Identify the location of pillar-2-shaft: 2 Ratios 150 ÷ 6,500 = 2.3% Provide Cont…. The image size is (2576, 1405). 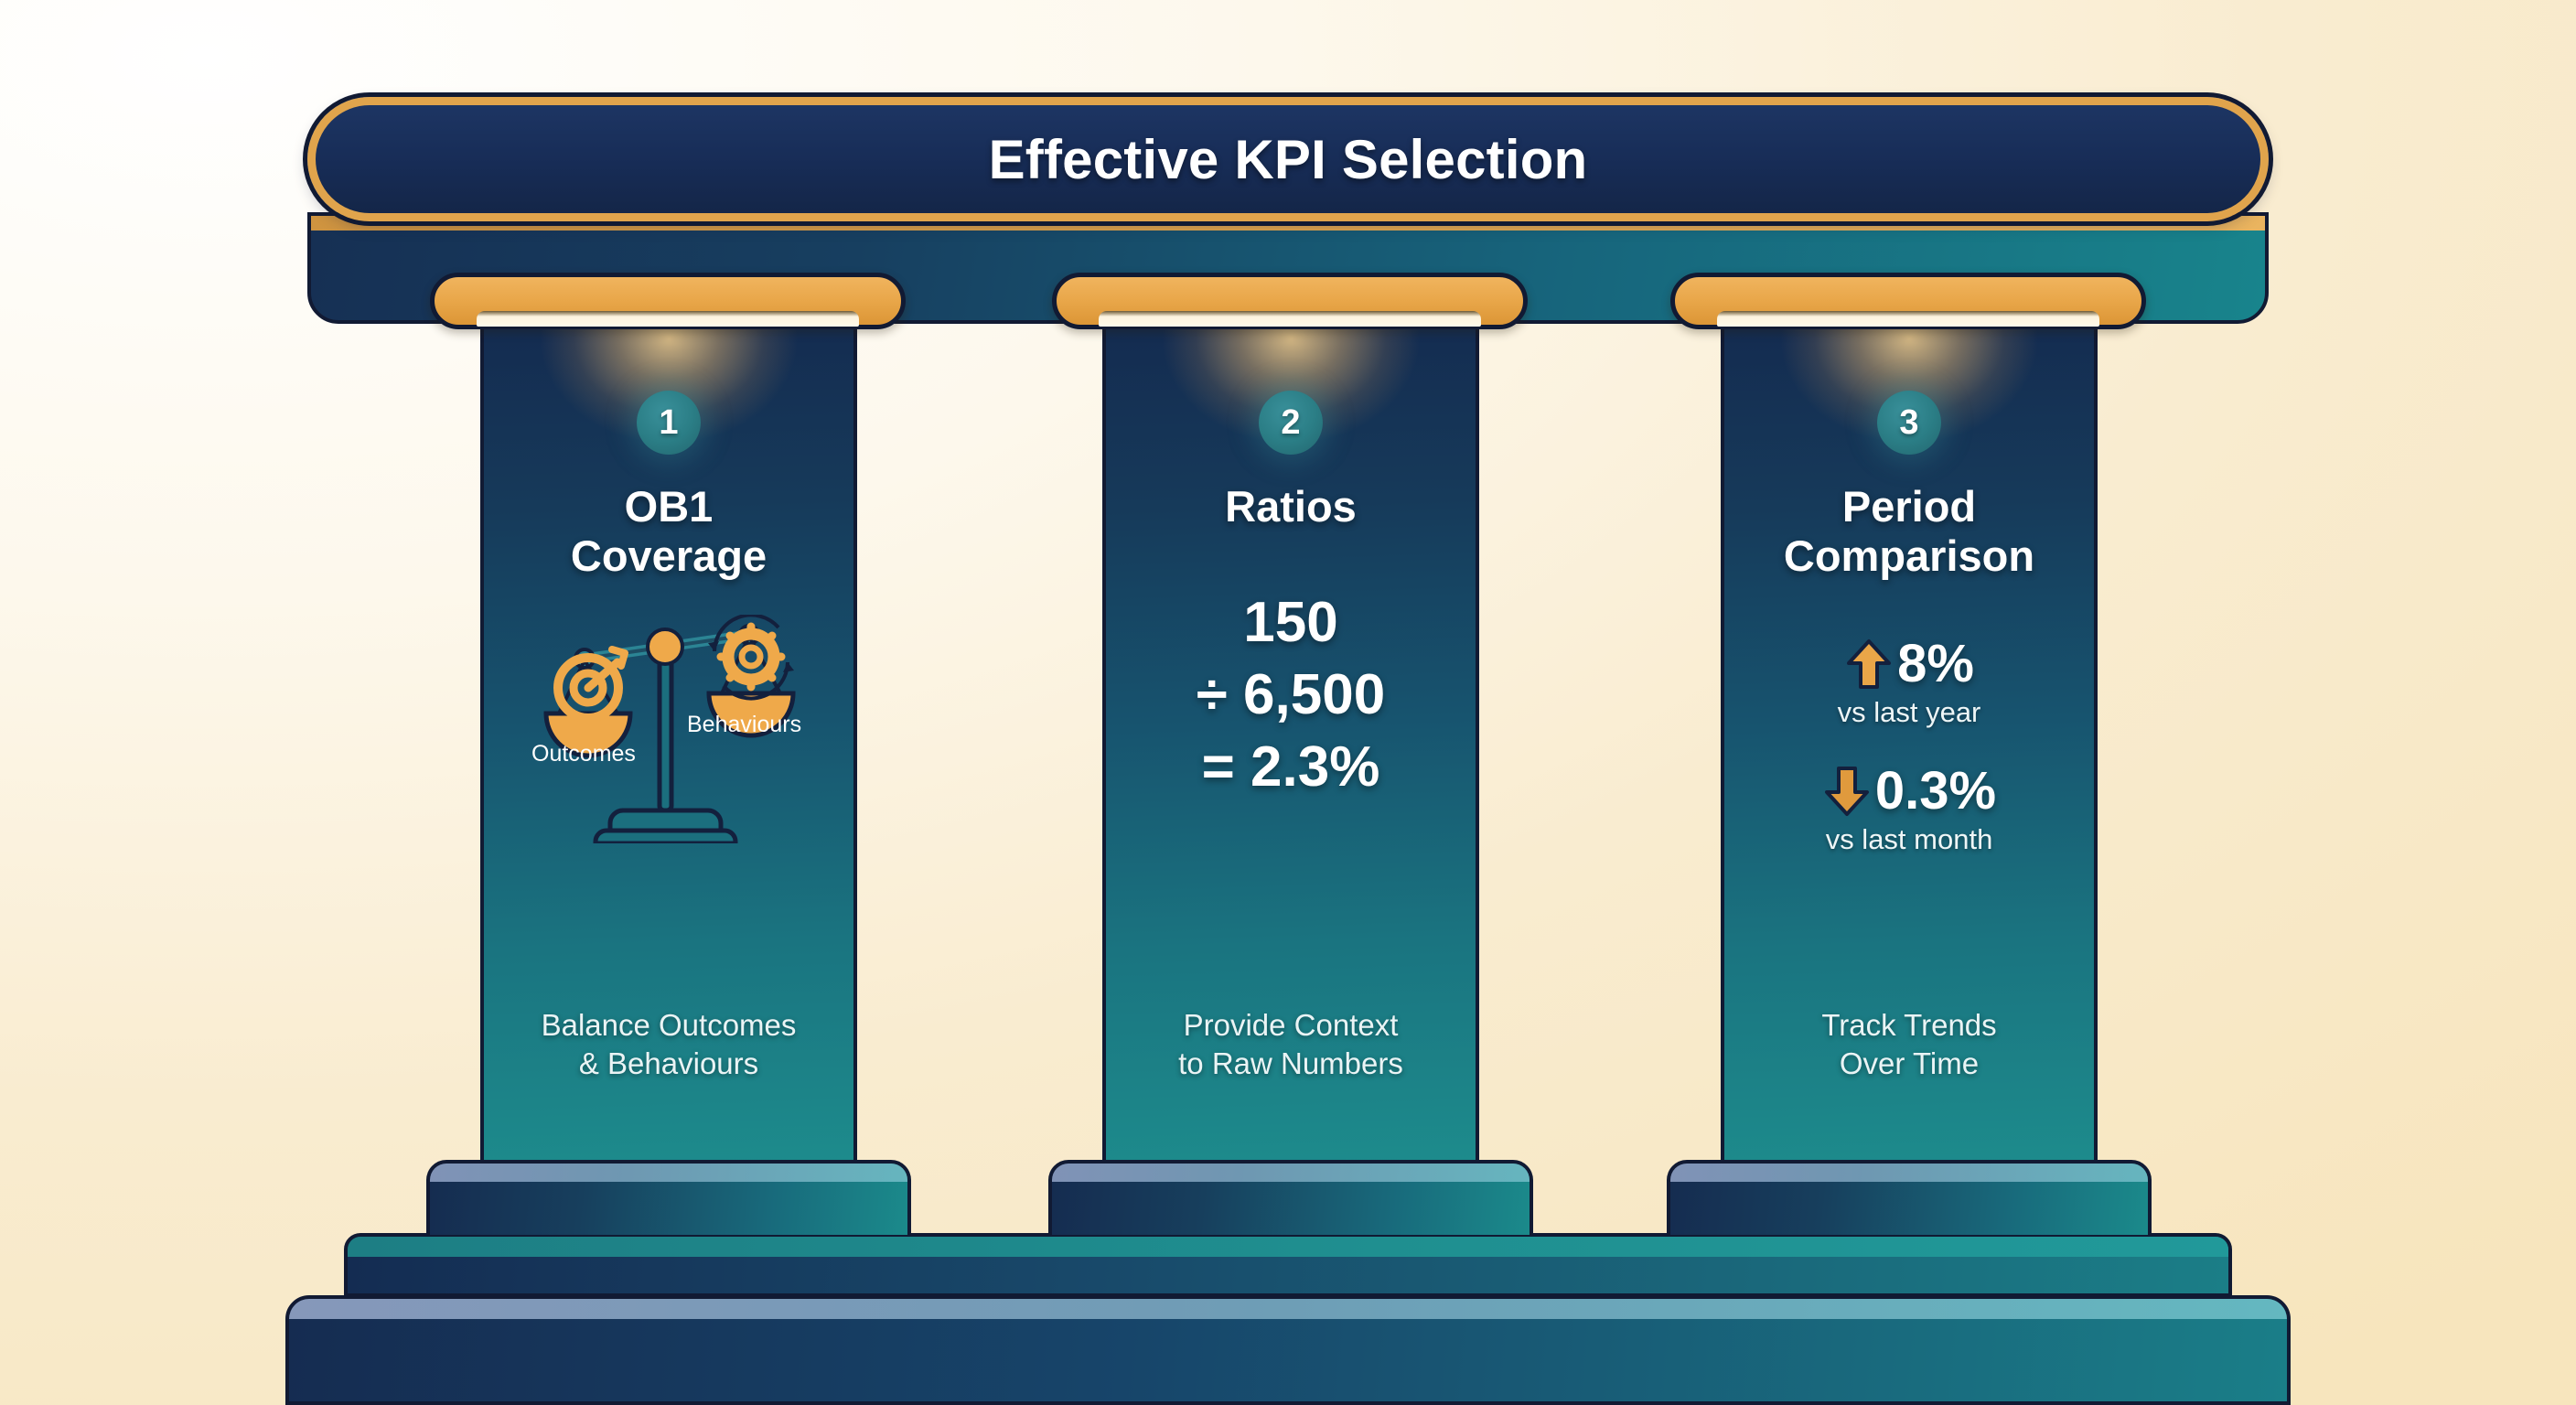
(1291, 741).